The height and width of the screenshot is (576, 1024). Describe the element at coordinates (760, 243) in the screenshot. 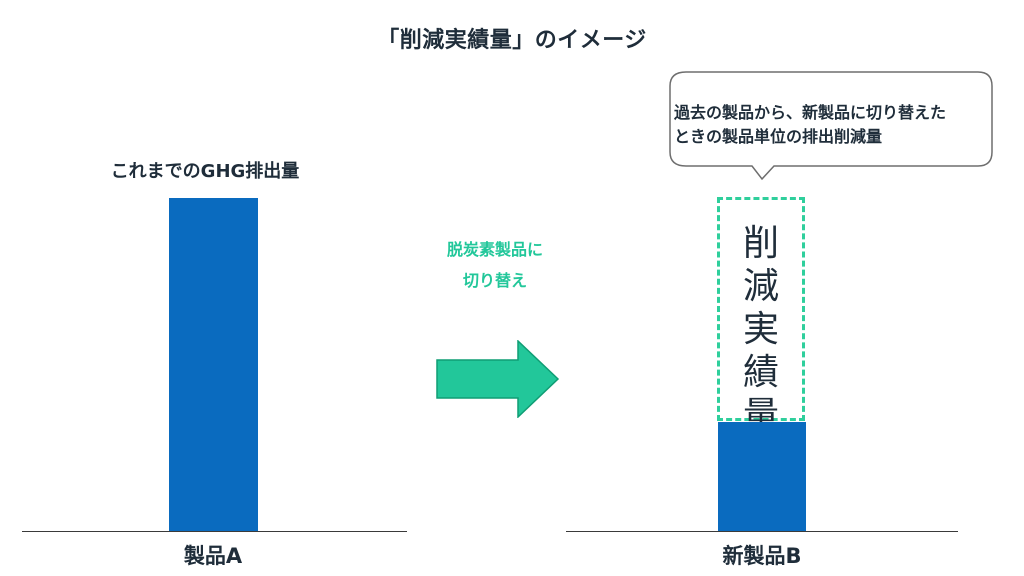

I see `reduction-char: 削` at that location.